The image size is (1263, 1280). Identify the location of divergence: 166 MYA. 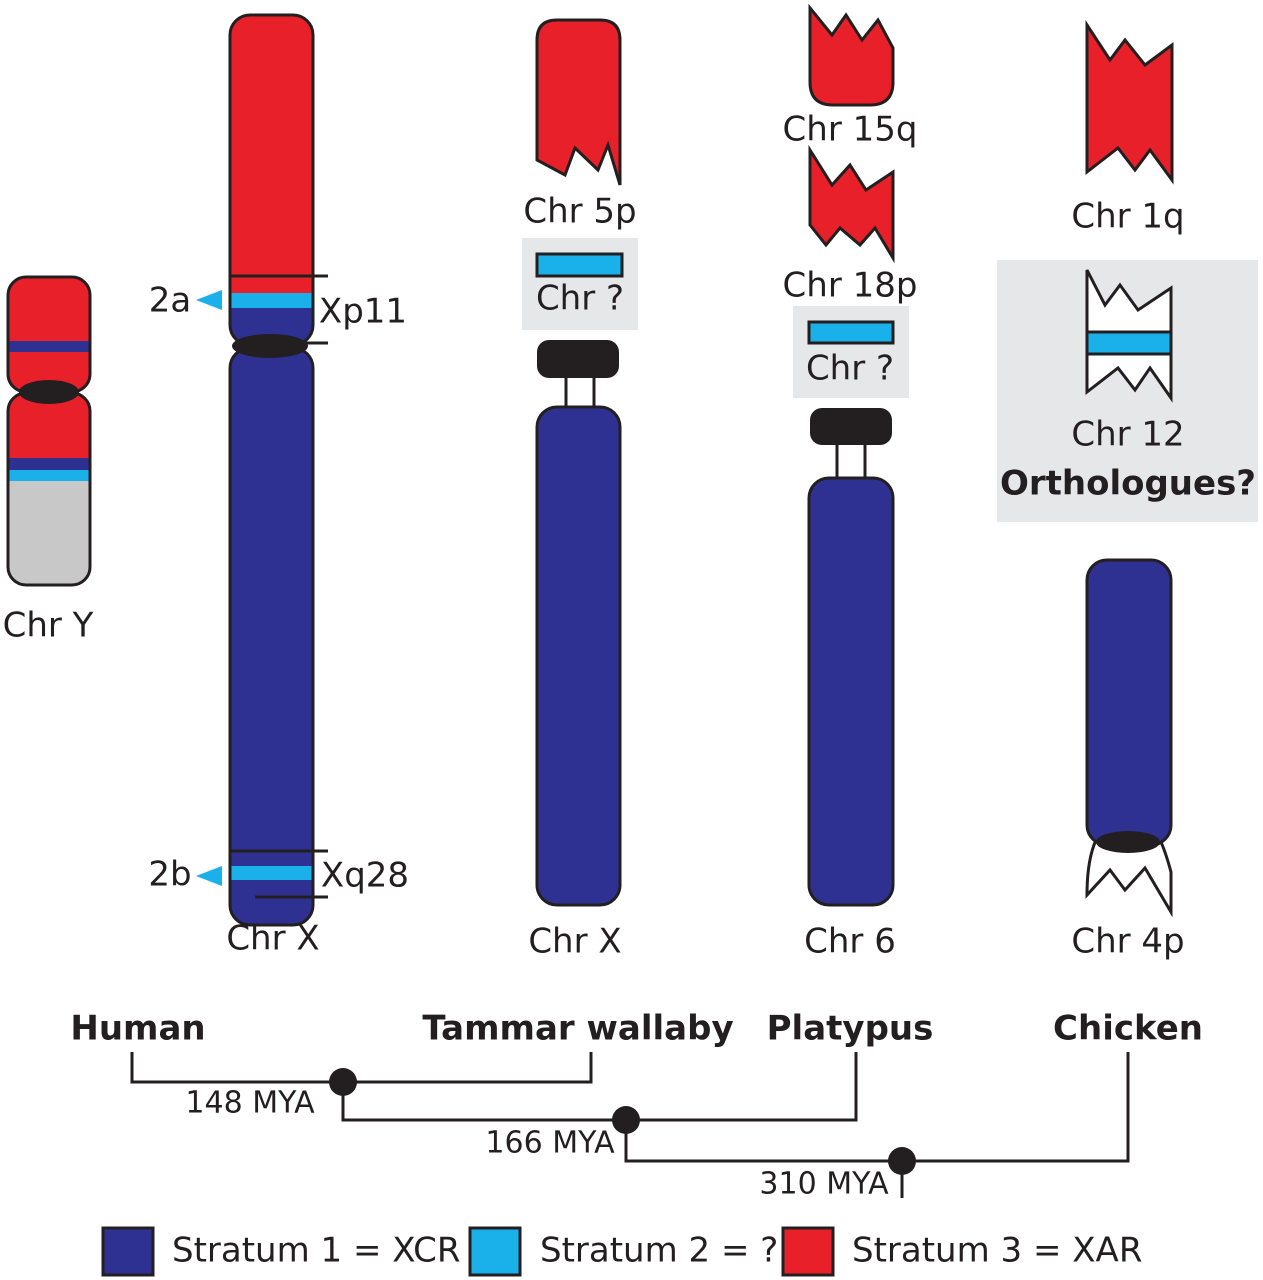
(550, 1143).